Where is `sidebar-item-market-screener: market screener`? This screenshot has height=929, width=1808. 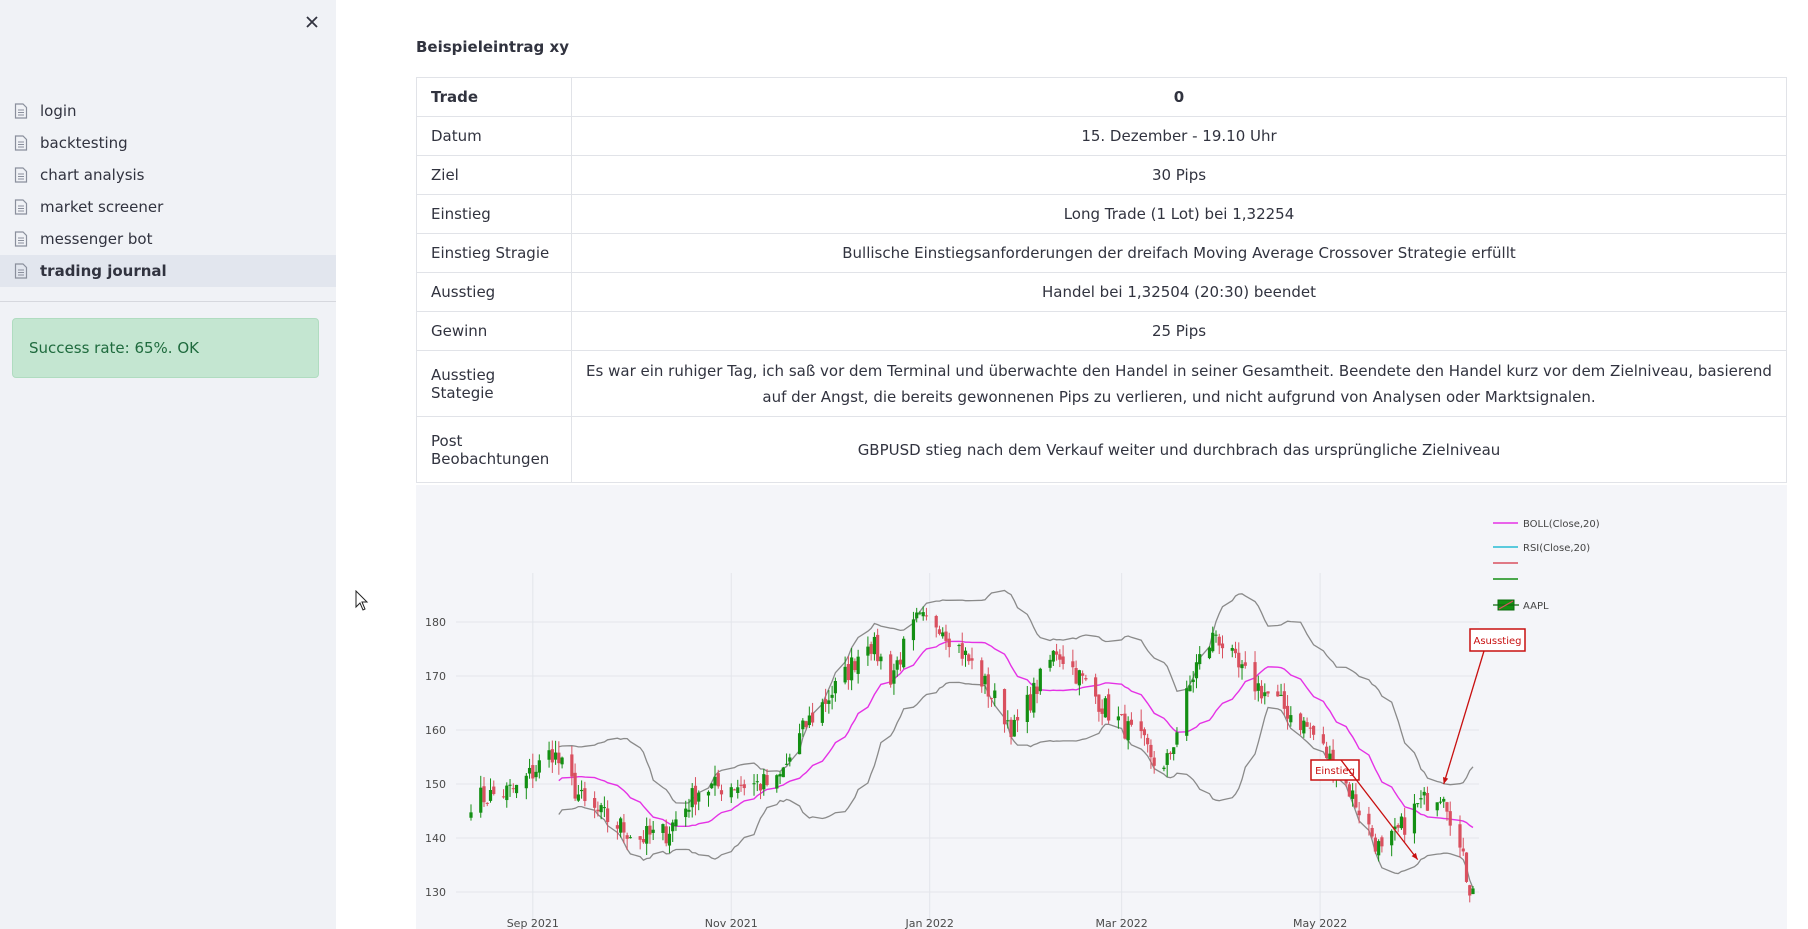
sidebar-item-market-screener: market screener is located at coordinates (168, 207).